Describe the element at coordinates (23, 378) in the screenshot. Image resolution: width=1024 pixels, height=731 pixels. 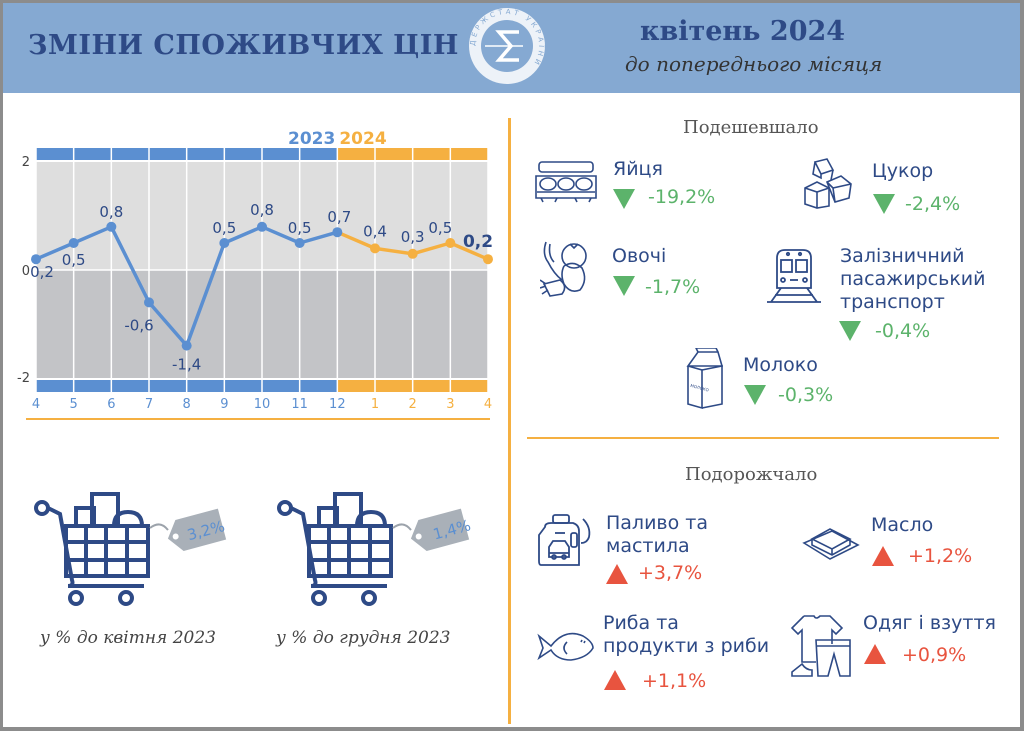
I see `svg-text: -2` at that location.